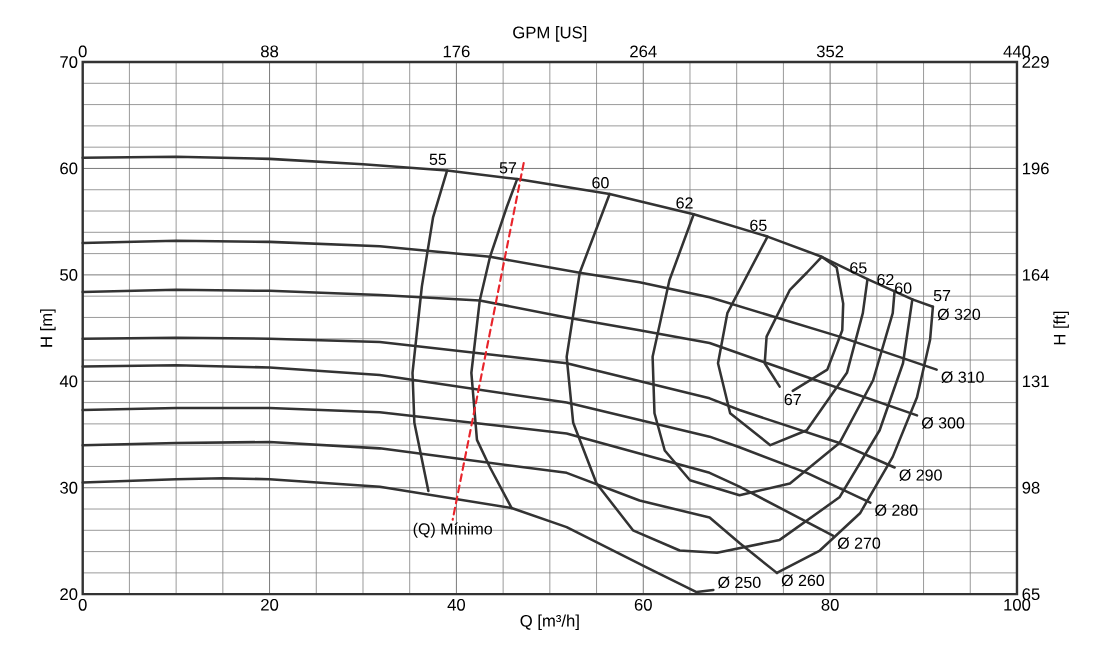 This screenshot has height=654, width=1099. What do you see at coordinates (684, 203) in the screenshot?
I see `series-label: 62` at bounding box center [684, 203].